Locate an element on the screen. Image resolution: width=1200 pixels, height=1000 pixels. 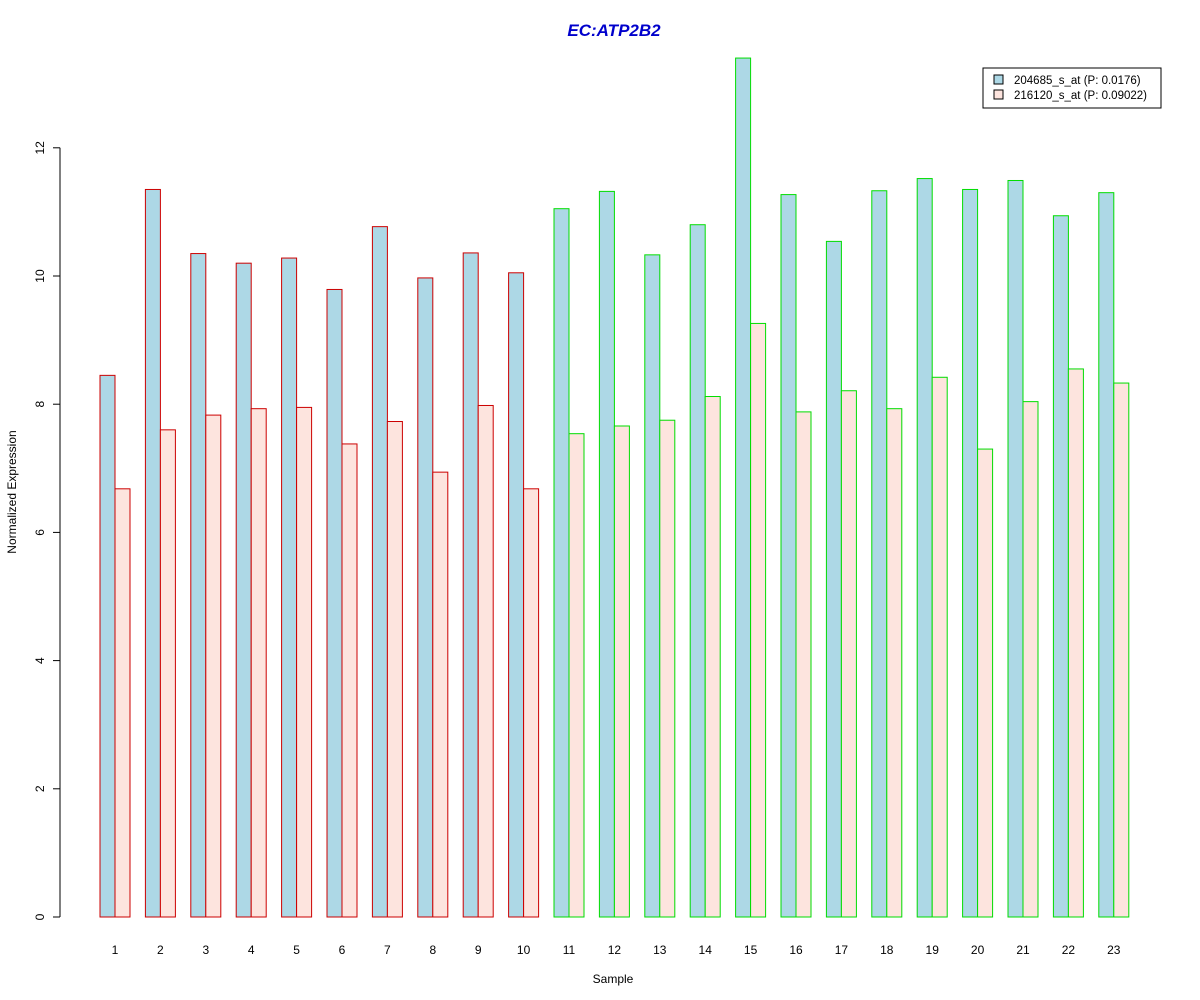
y-tick-label: 4 is located at coordinates (40, 660).